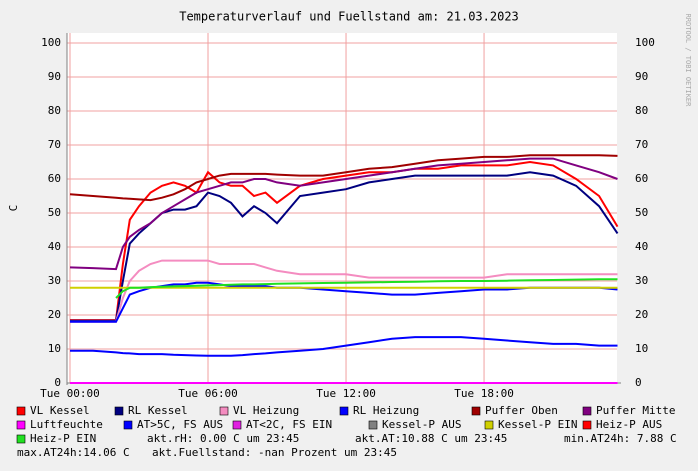 This screenshot has height=471, width=698. Describe the element at coordinates (54, 178) in the screenshot. I see `y-tick-label: 60` at that location.